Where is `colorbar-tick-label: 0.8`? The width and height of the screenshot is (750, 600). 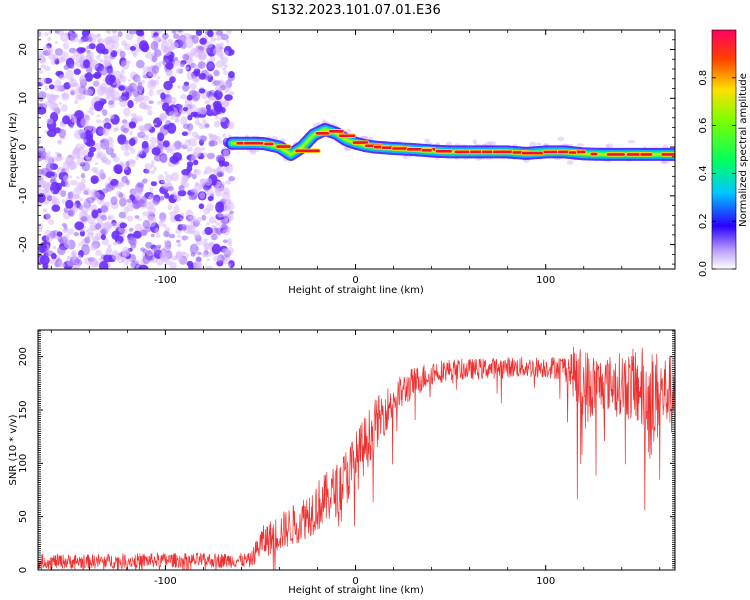
colorbar-tick-label: 0.8 is located at coordinates (703, 78).